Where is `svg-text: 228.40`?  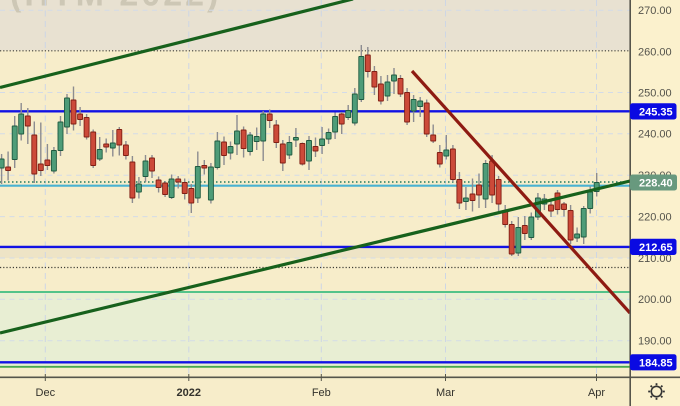 svg-text: 228.40 is located at coordinates (656, 184).